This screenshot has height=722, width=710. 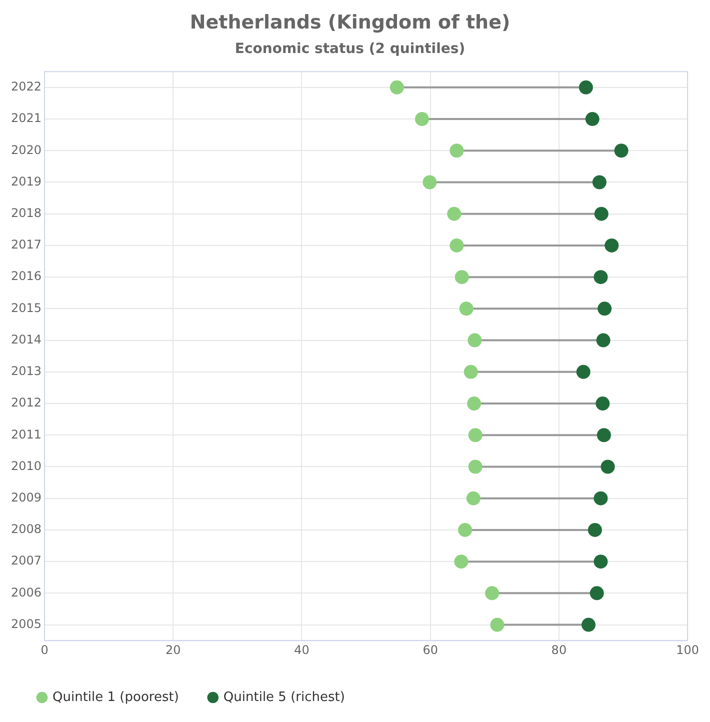 What do you see at coordinates (115, 697) in the screenshot?
I see `legend-label: Quintile 1 (poorest)` at bounding box center [115, 697].